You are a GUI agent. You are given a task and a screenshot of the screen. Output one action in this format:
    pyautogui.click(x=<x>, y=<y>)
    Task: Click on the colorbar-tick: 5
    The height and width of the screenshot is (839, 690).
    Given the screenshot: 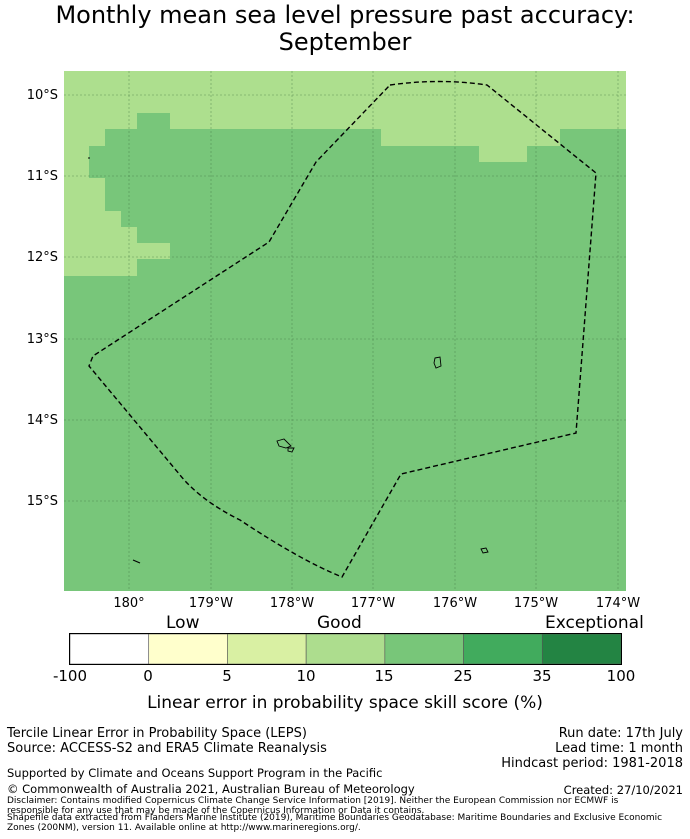 What is the action you would take?
    pyautogui.click(x=227, y=676)
    